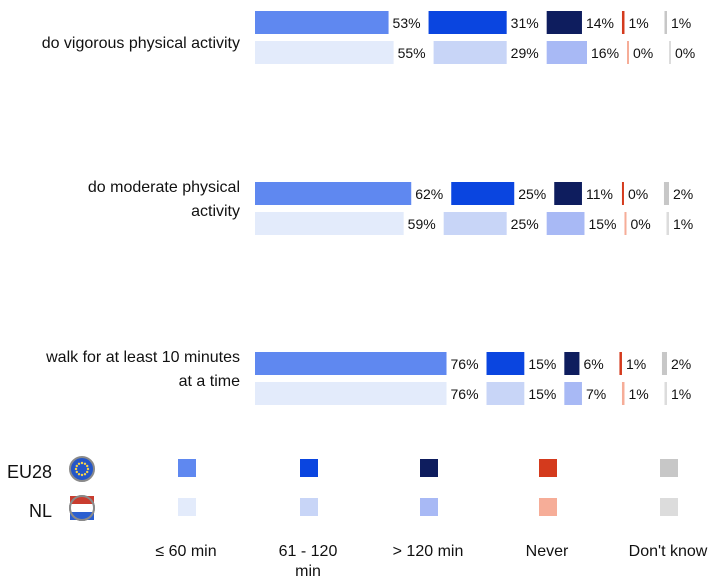 This screenshot has height=577, width=717. What do you see at coordinates (532, 194) in the screenshot?
I see `value-label-eu28-1-1: 25%` at bounding box center [532, 194].